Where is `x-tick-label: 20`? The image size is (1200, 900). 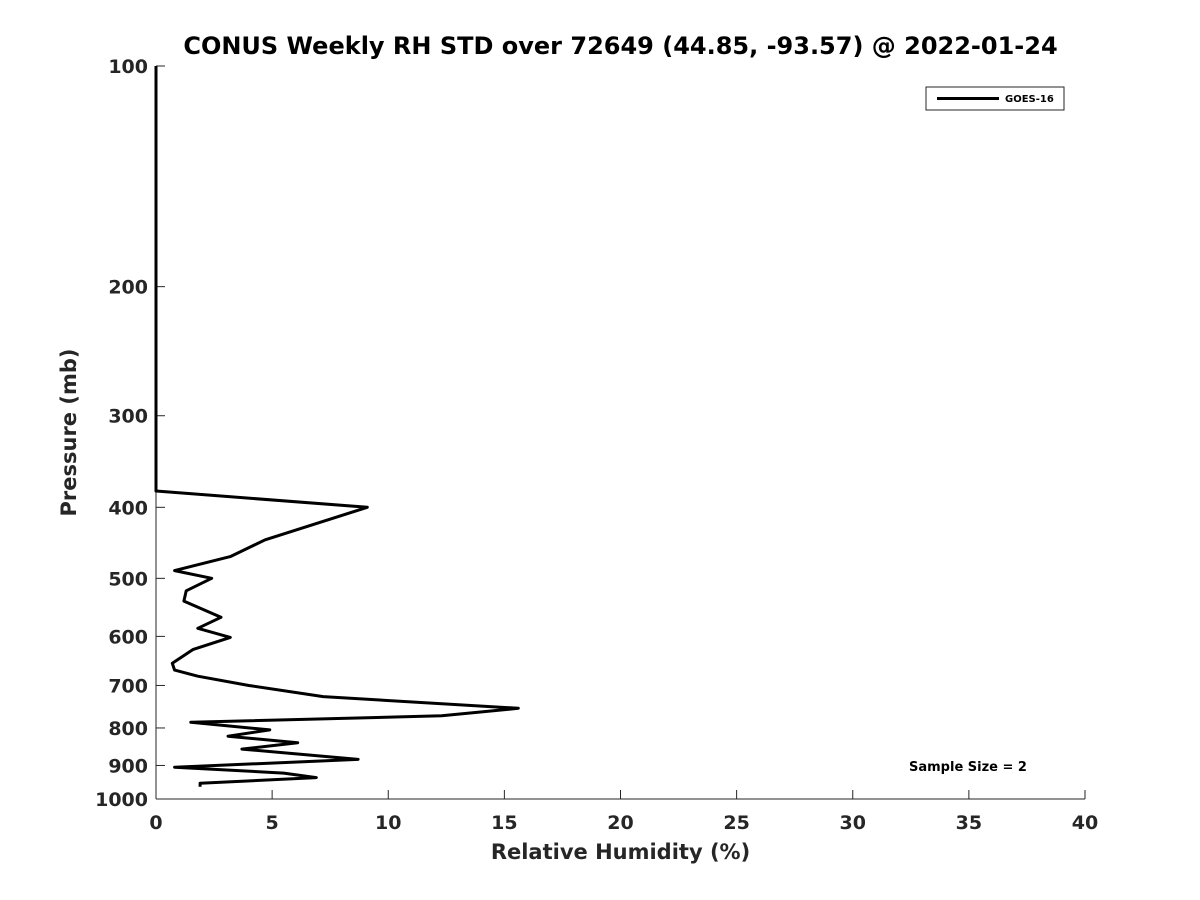
x-tick-label: 20 is located at coordinates (620, 823).